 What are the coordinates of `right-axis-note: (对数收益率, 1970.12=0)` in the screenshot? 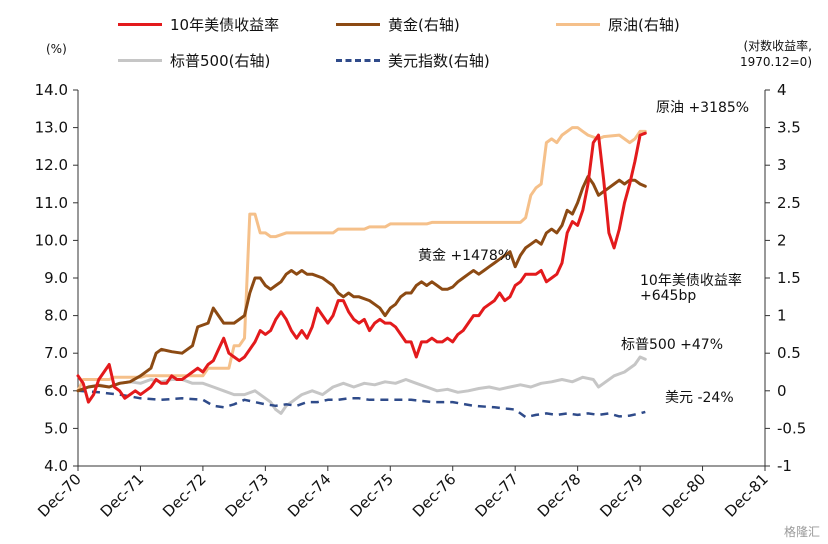 It's located at (776, 54).